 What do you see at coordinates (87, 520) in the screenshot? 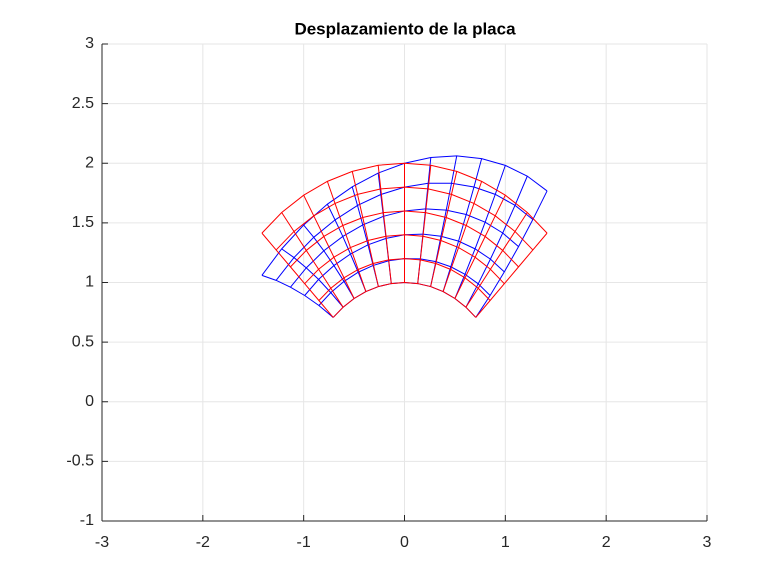
I see `y-tick-label: -1` at bounding box center [87, 520].